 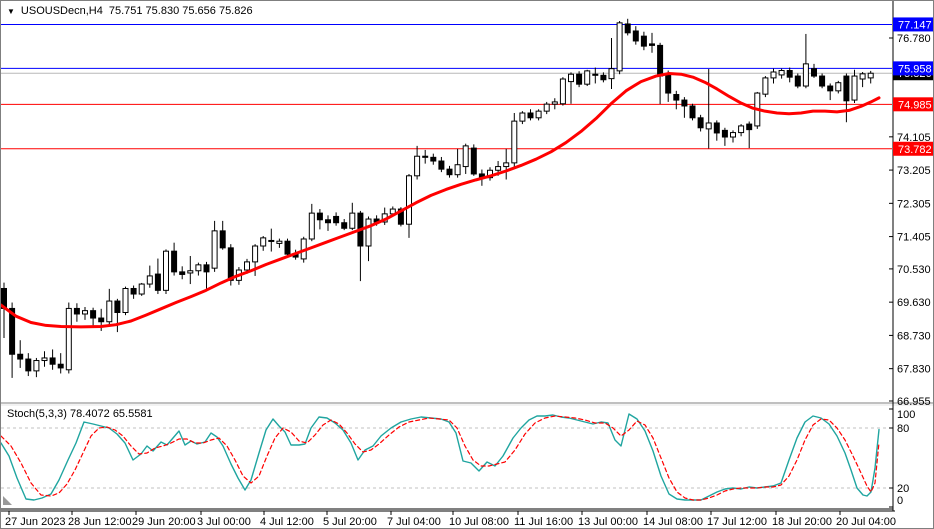 I want to click on price-tick-label: 70.530, so click(x=914, y=270).